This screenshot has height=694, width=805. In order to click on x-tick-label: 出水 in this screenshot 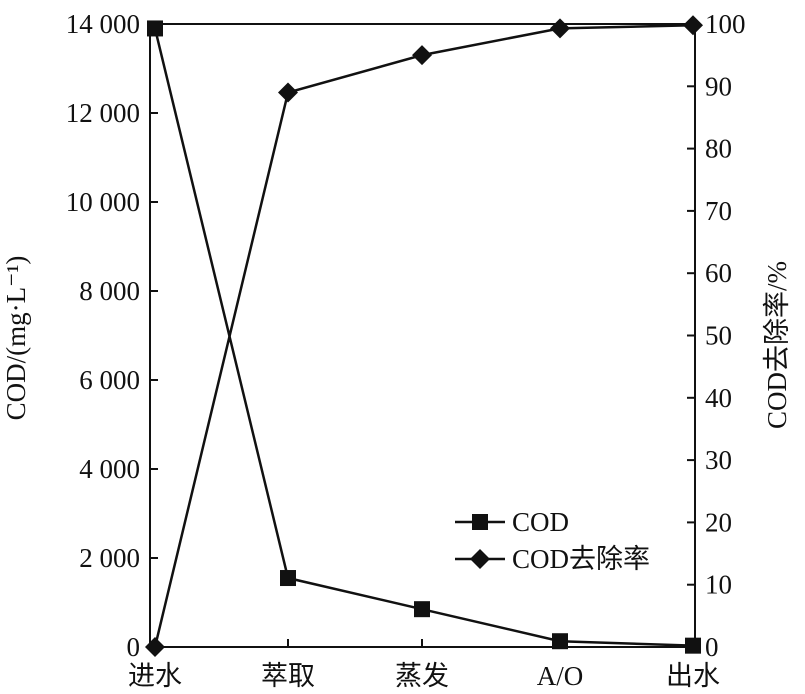, I will do `click(693, 676)`.